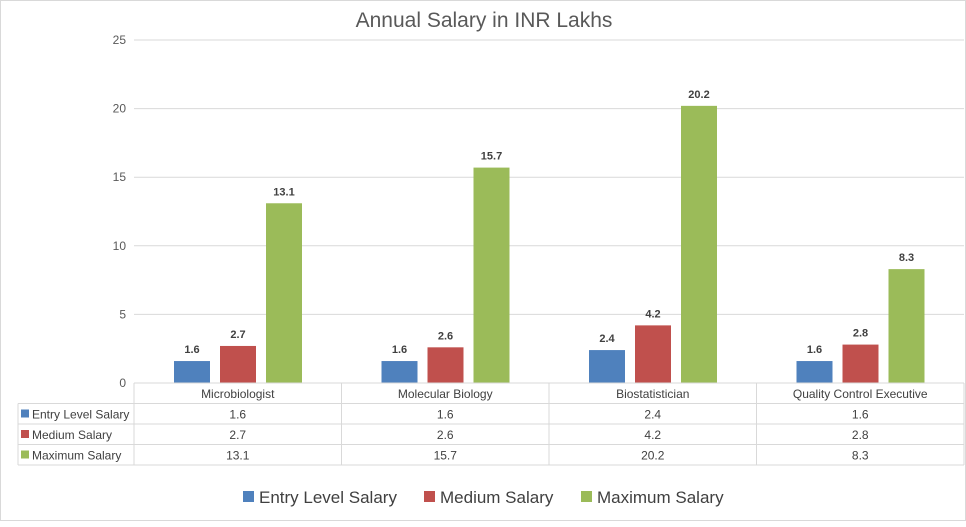 The width and height of the screenshot is (966, 527). Describe the element at coordinates (860, 334) in the screenshot. I see `data-label: 2.8` at that location.